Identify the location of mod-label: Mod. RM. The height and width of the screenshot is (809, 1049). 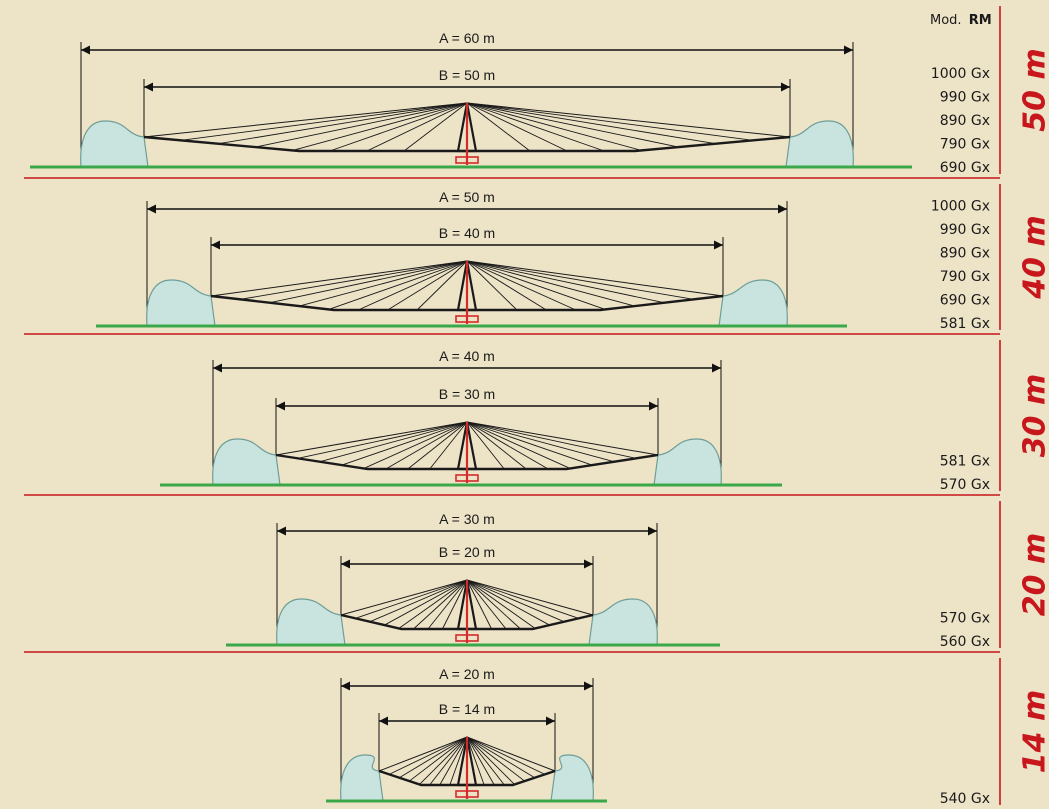
(961, 20).